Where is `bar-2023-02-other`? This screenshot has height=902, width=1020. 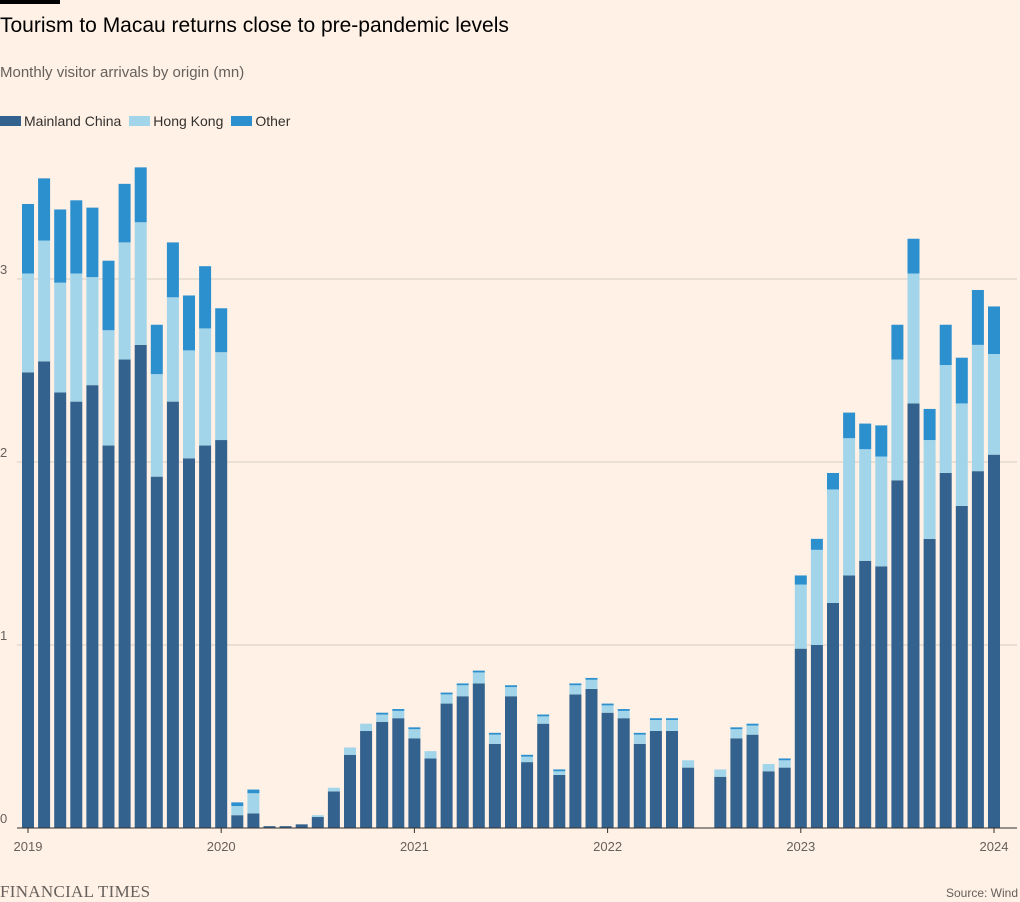
bar-2023-02-other is located at coordinates (816, 544).